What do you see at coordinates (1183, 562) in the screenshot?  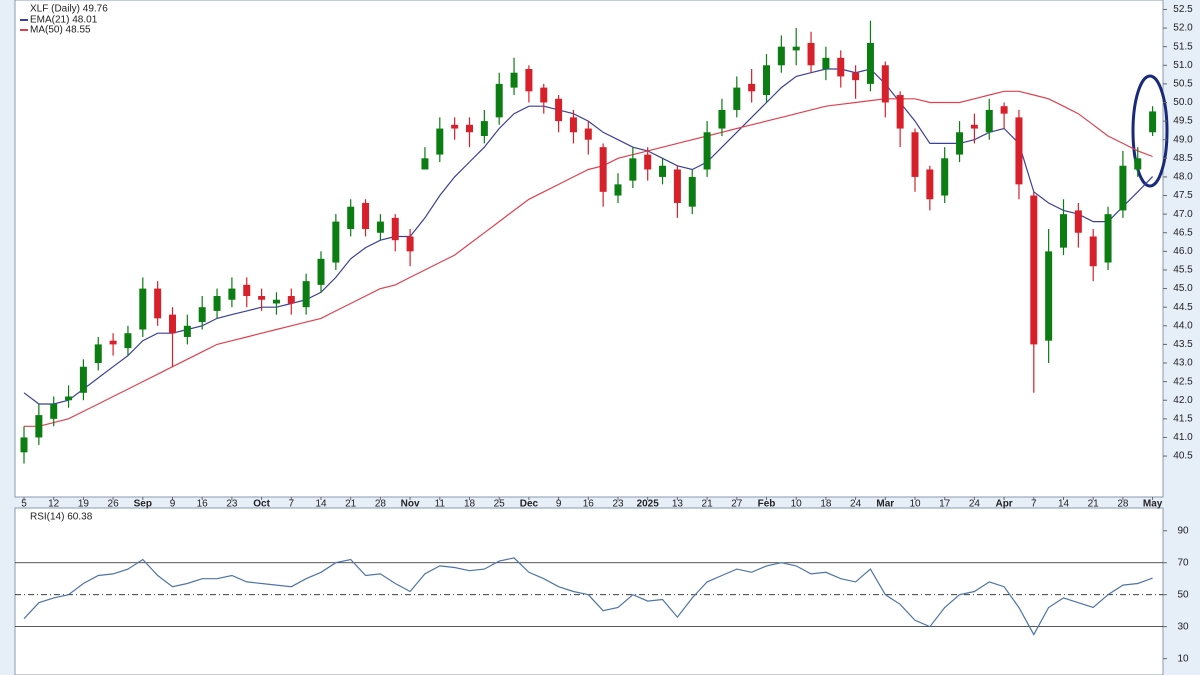 I see `y-tick-label: 70` at bounding box center [1183, 562].